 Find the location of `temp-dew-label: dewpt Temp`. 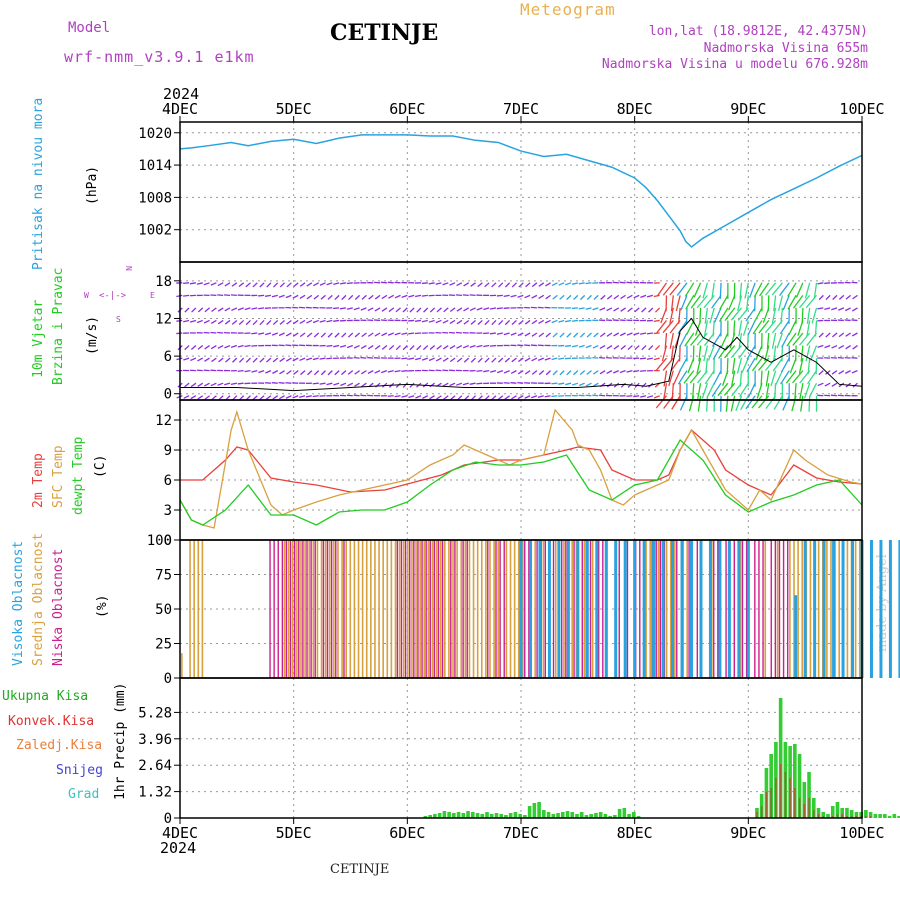

temp-dew-label: dewpt Temp is located at coordinates (78, 476).